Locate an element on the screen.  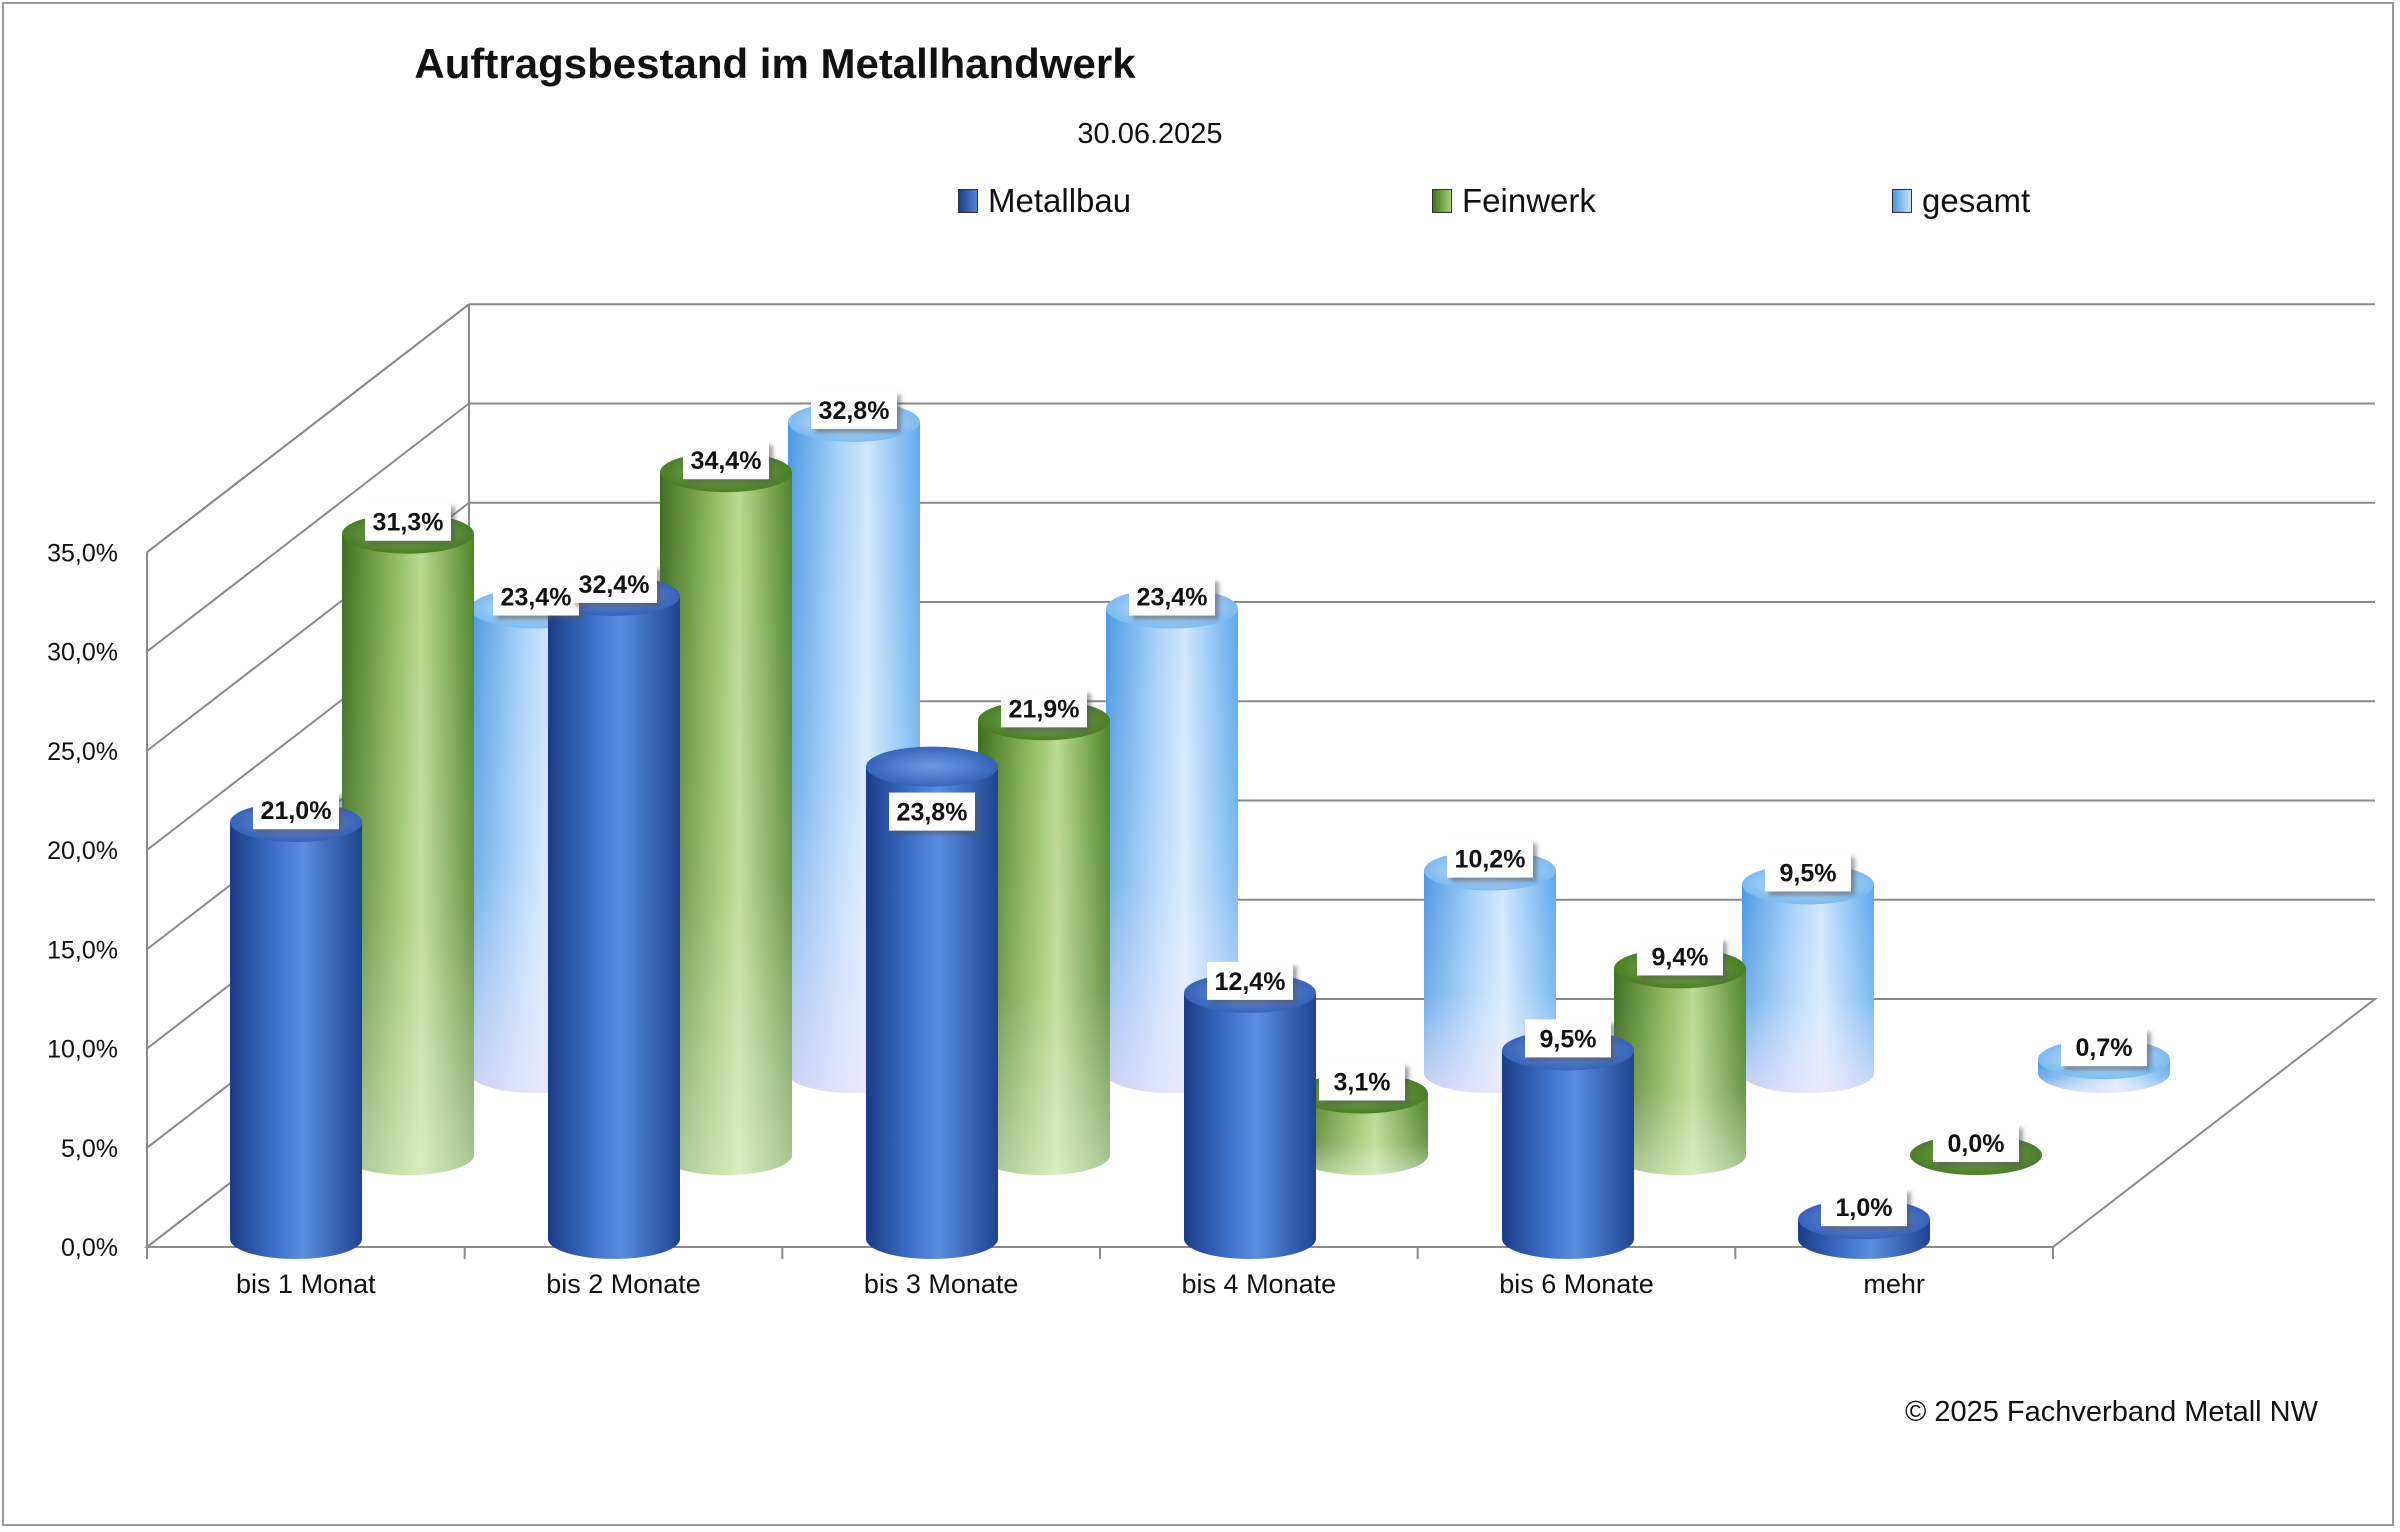
data-label-text: 32,4% is located at coordinates (614, 585).